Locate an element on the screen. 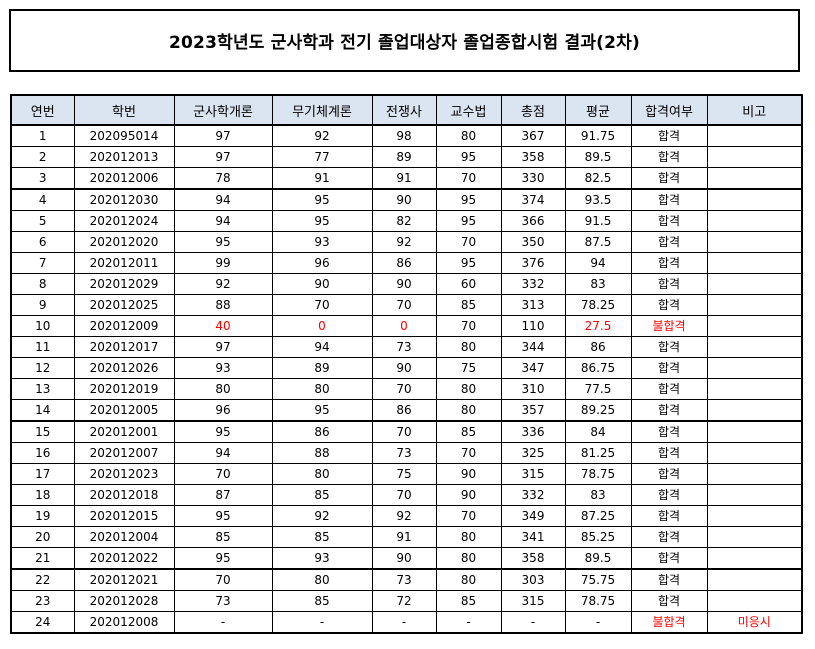 This screenshot has width=815, height=649. score-weapon-systems: 70 is located at coordinates (322, 305).